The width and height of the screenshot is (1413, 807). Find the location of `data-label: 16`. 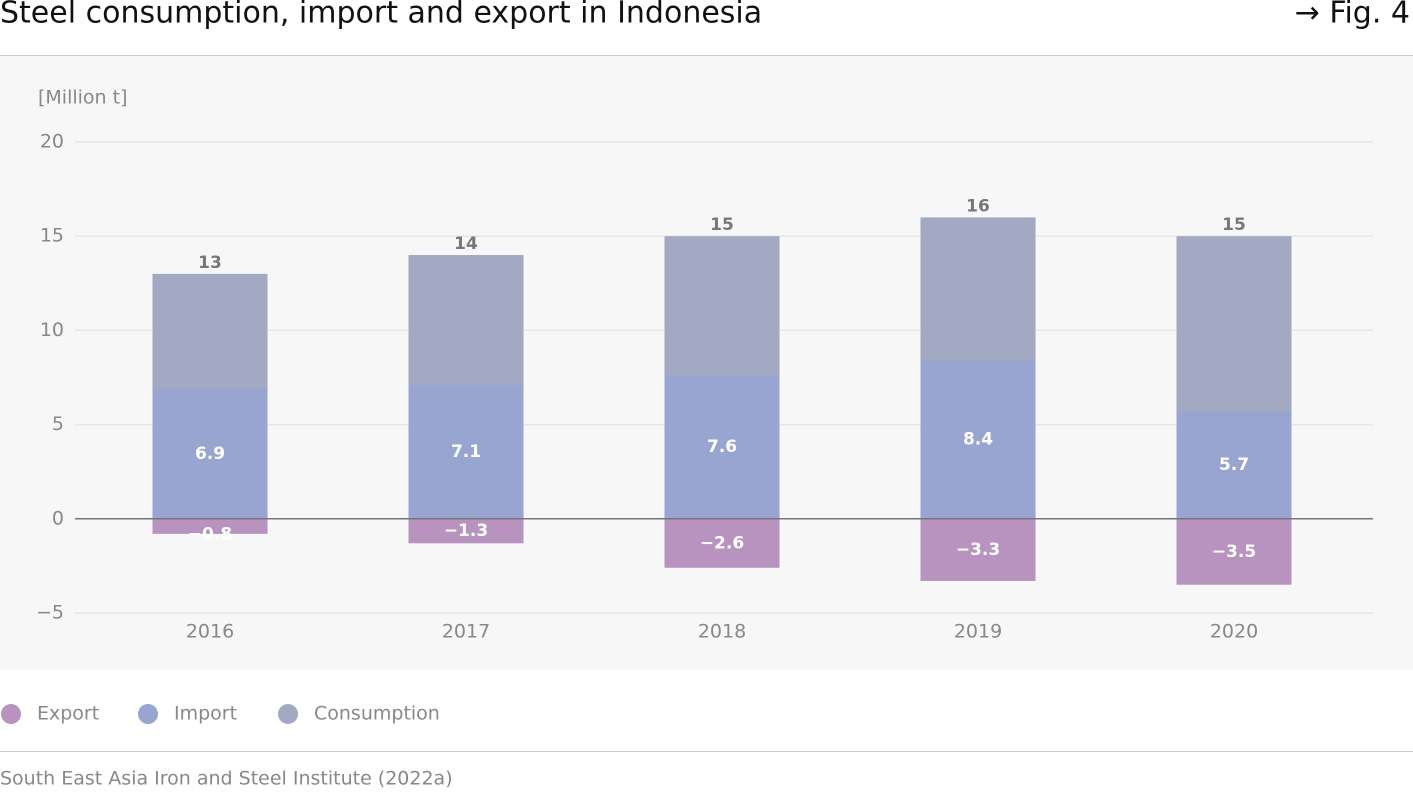

data-label: 16 is located at coordinates (978, 206).